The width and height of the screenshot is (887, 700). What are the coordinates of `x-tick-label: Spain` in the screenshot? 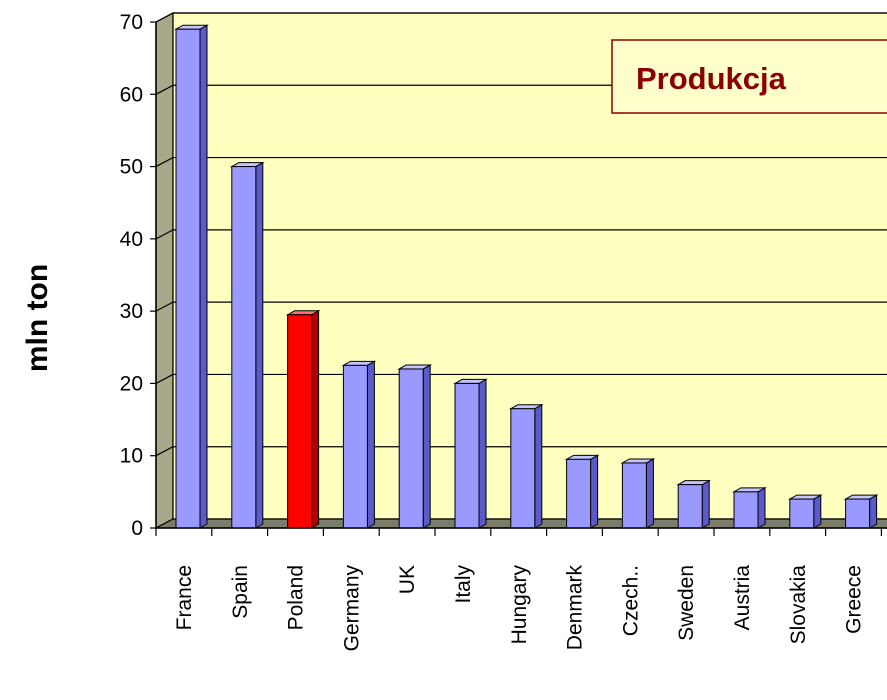 It's located at (240, 592).